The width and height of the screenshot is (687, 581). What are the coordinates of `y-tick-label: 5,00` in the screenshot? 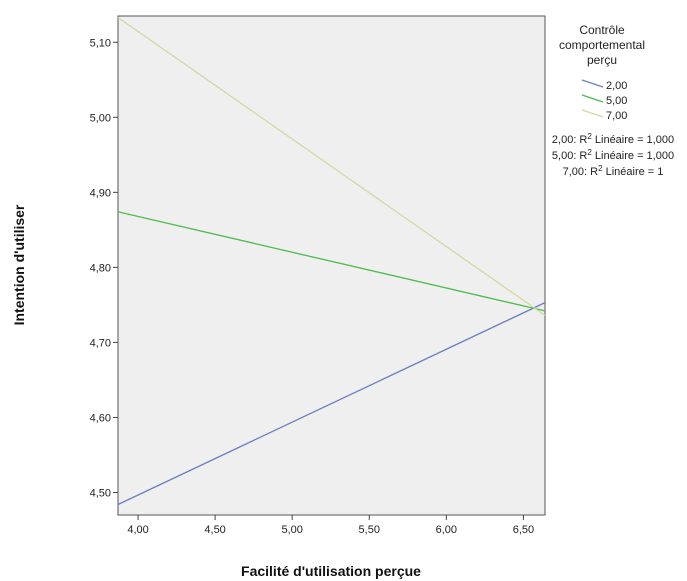 It's located at (100, 118).